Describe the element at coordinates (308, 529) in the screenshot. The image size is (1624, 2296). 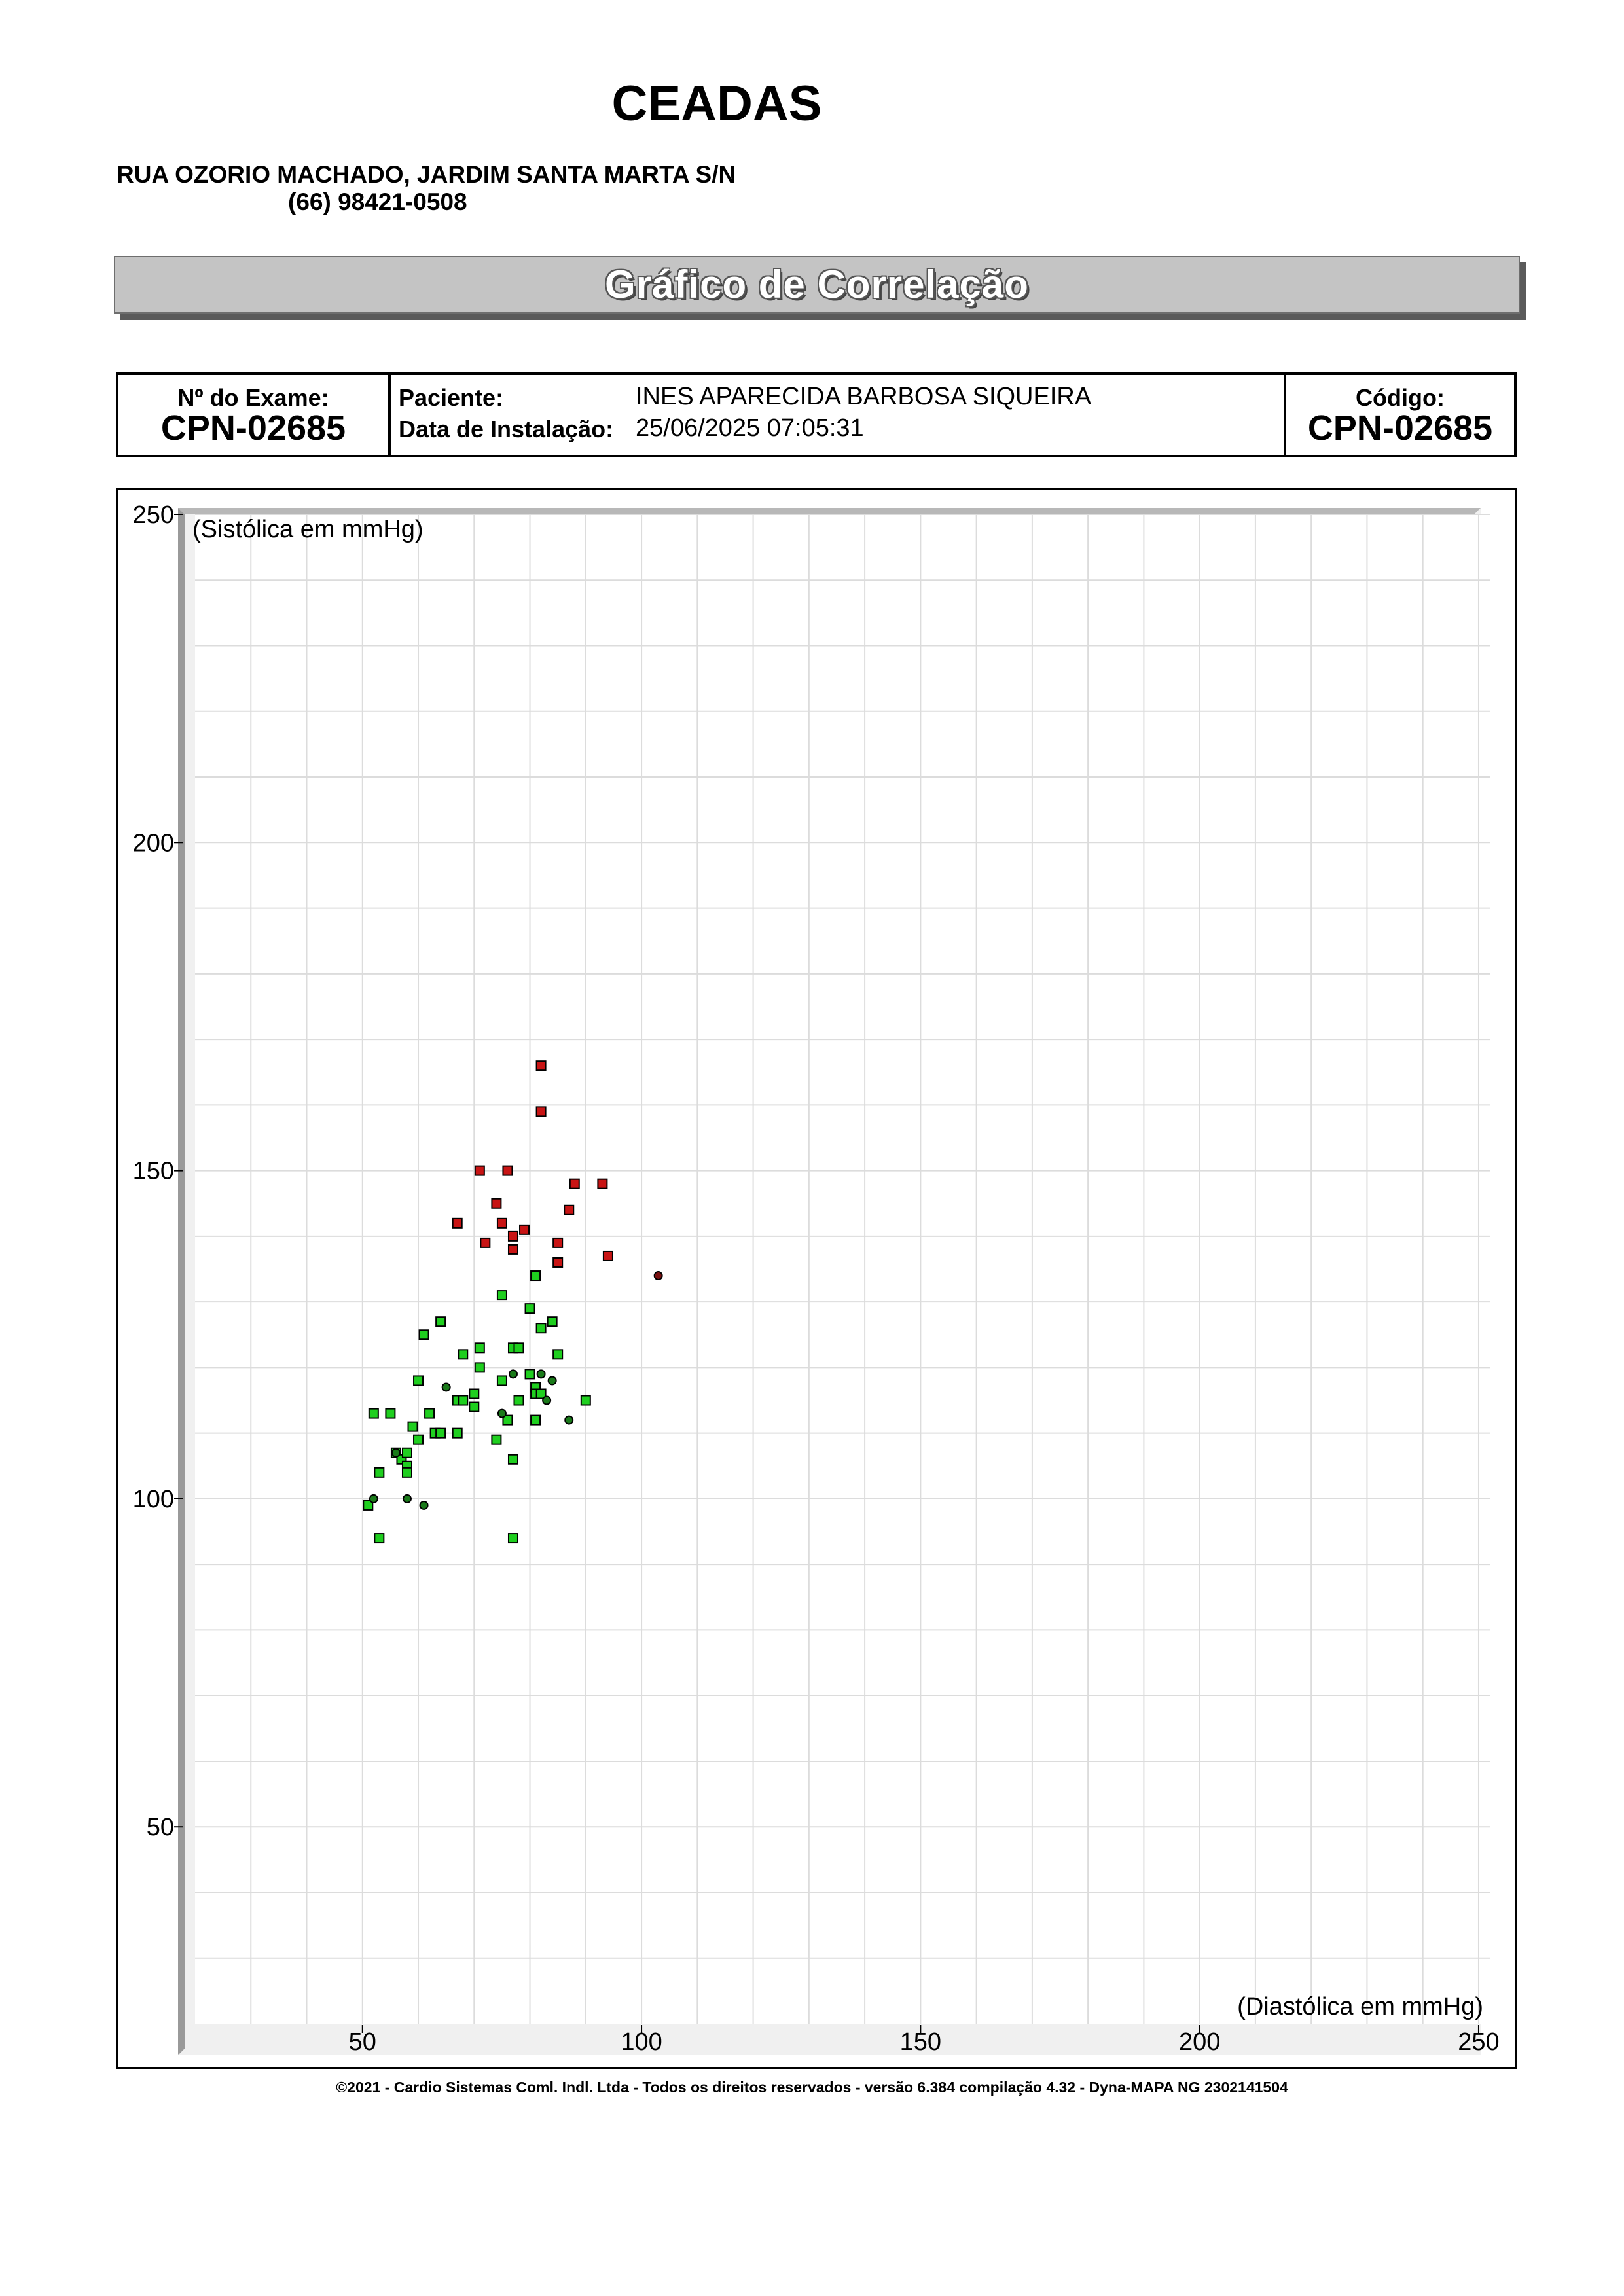
I see `y-axis-label: (Sistólica em mmHg)` at that location.